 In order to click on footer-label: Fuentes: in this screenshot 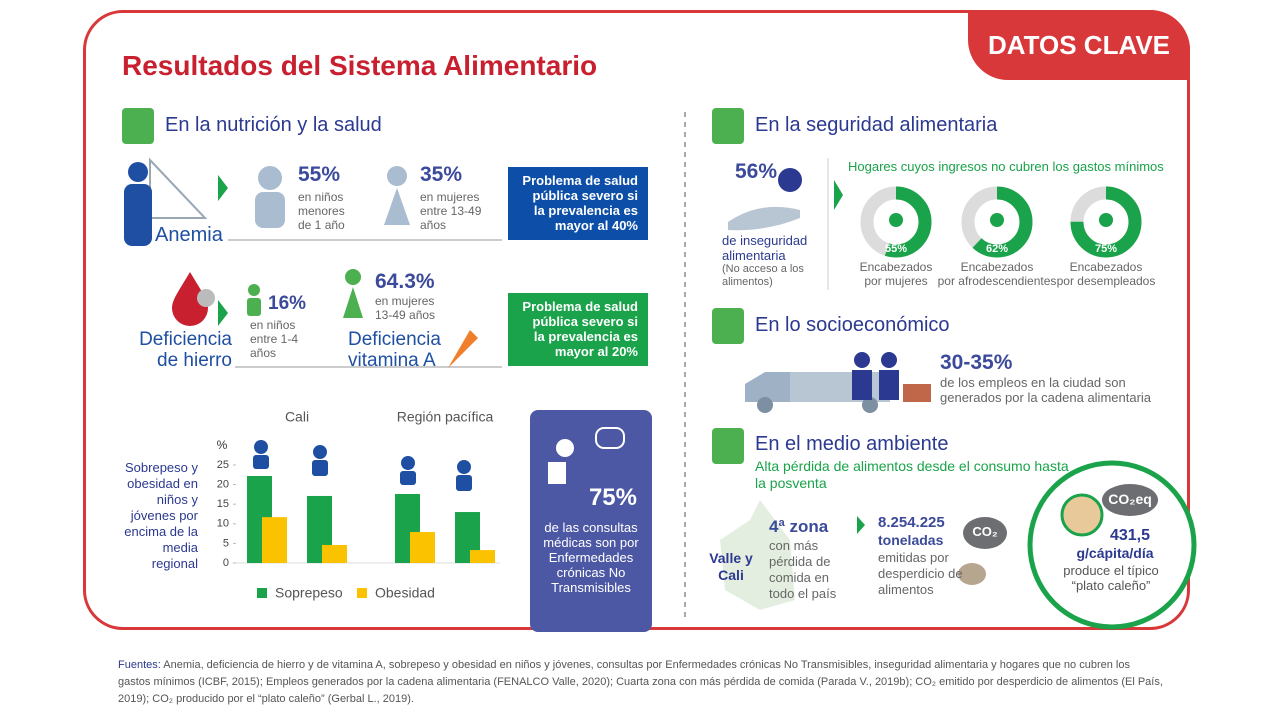, I will do `click(139, 665)`.